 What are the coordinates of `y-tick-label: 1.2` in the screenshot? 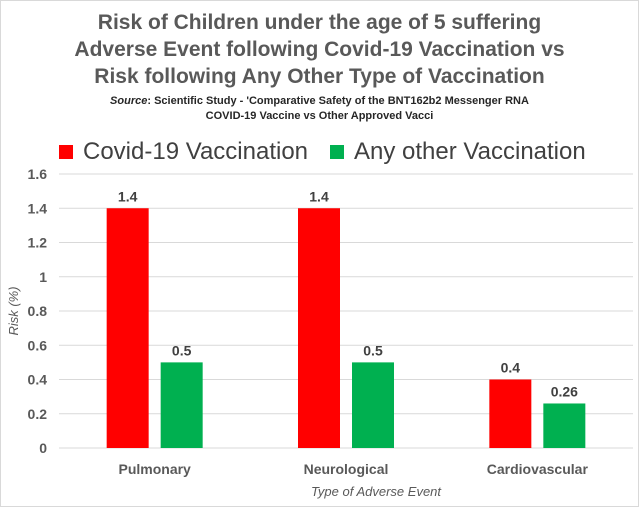 It's located at (38, 243).